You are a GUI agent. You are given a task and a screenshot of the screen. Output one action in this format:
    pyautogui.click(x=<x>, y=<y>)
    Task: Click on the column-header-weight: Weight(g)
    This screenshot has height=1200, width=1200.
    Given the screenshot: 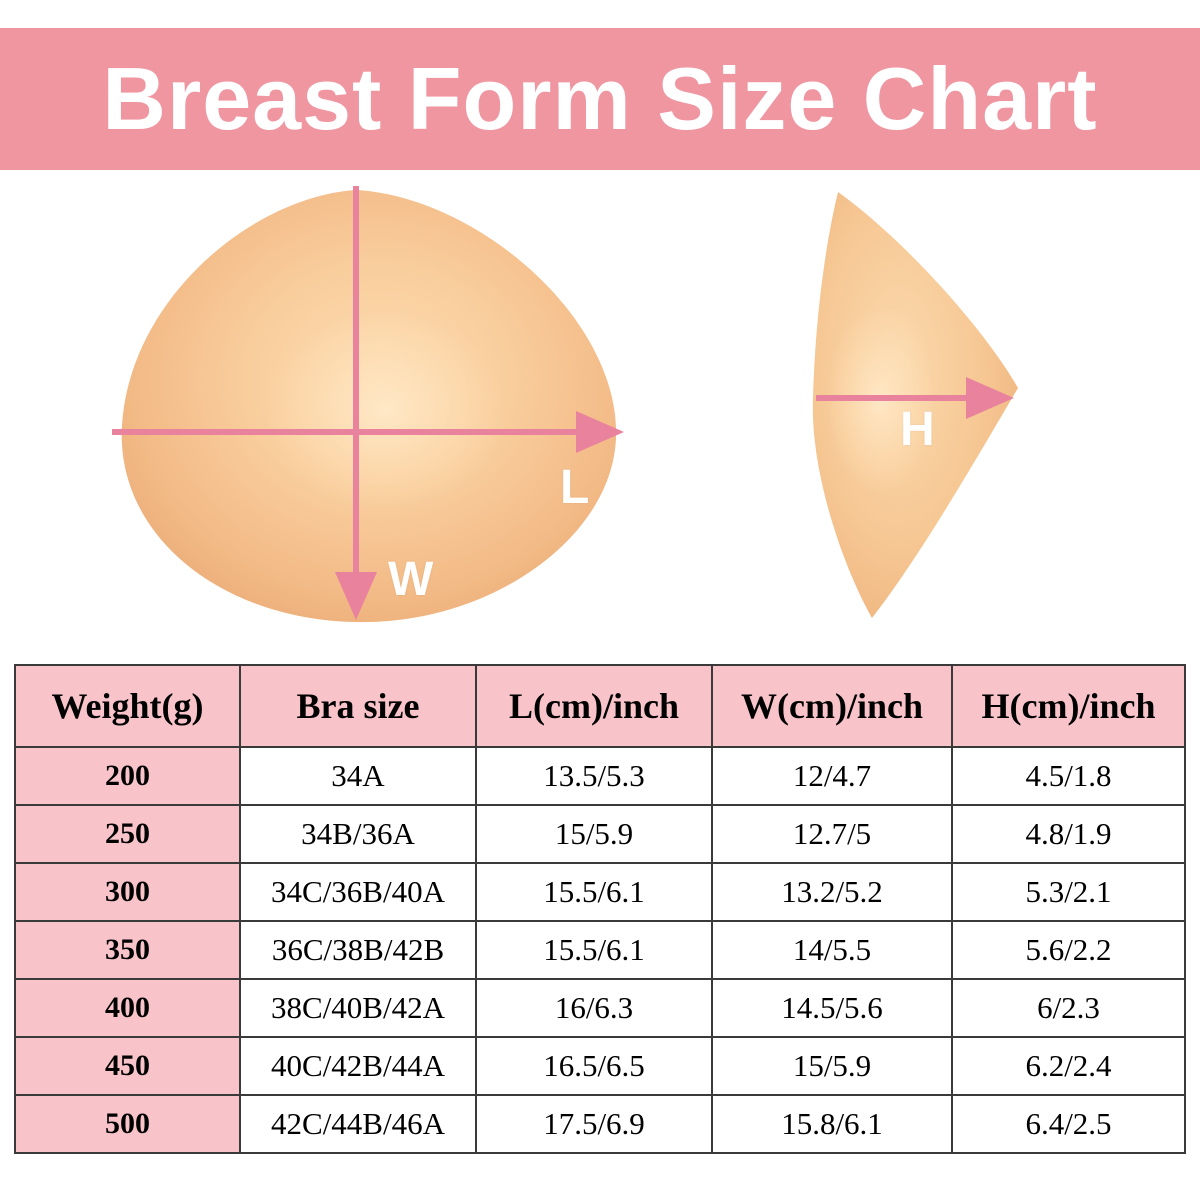 What is the action you would take?
    pyautogui.click(x=127, y=706)
    